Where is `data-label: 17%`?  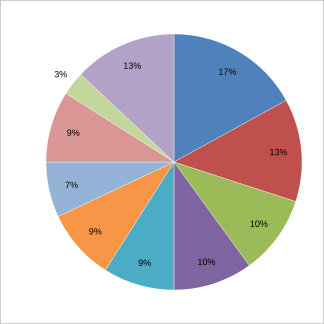
data-label: 17% is located at coordinates (227, 71).